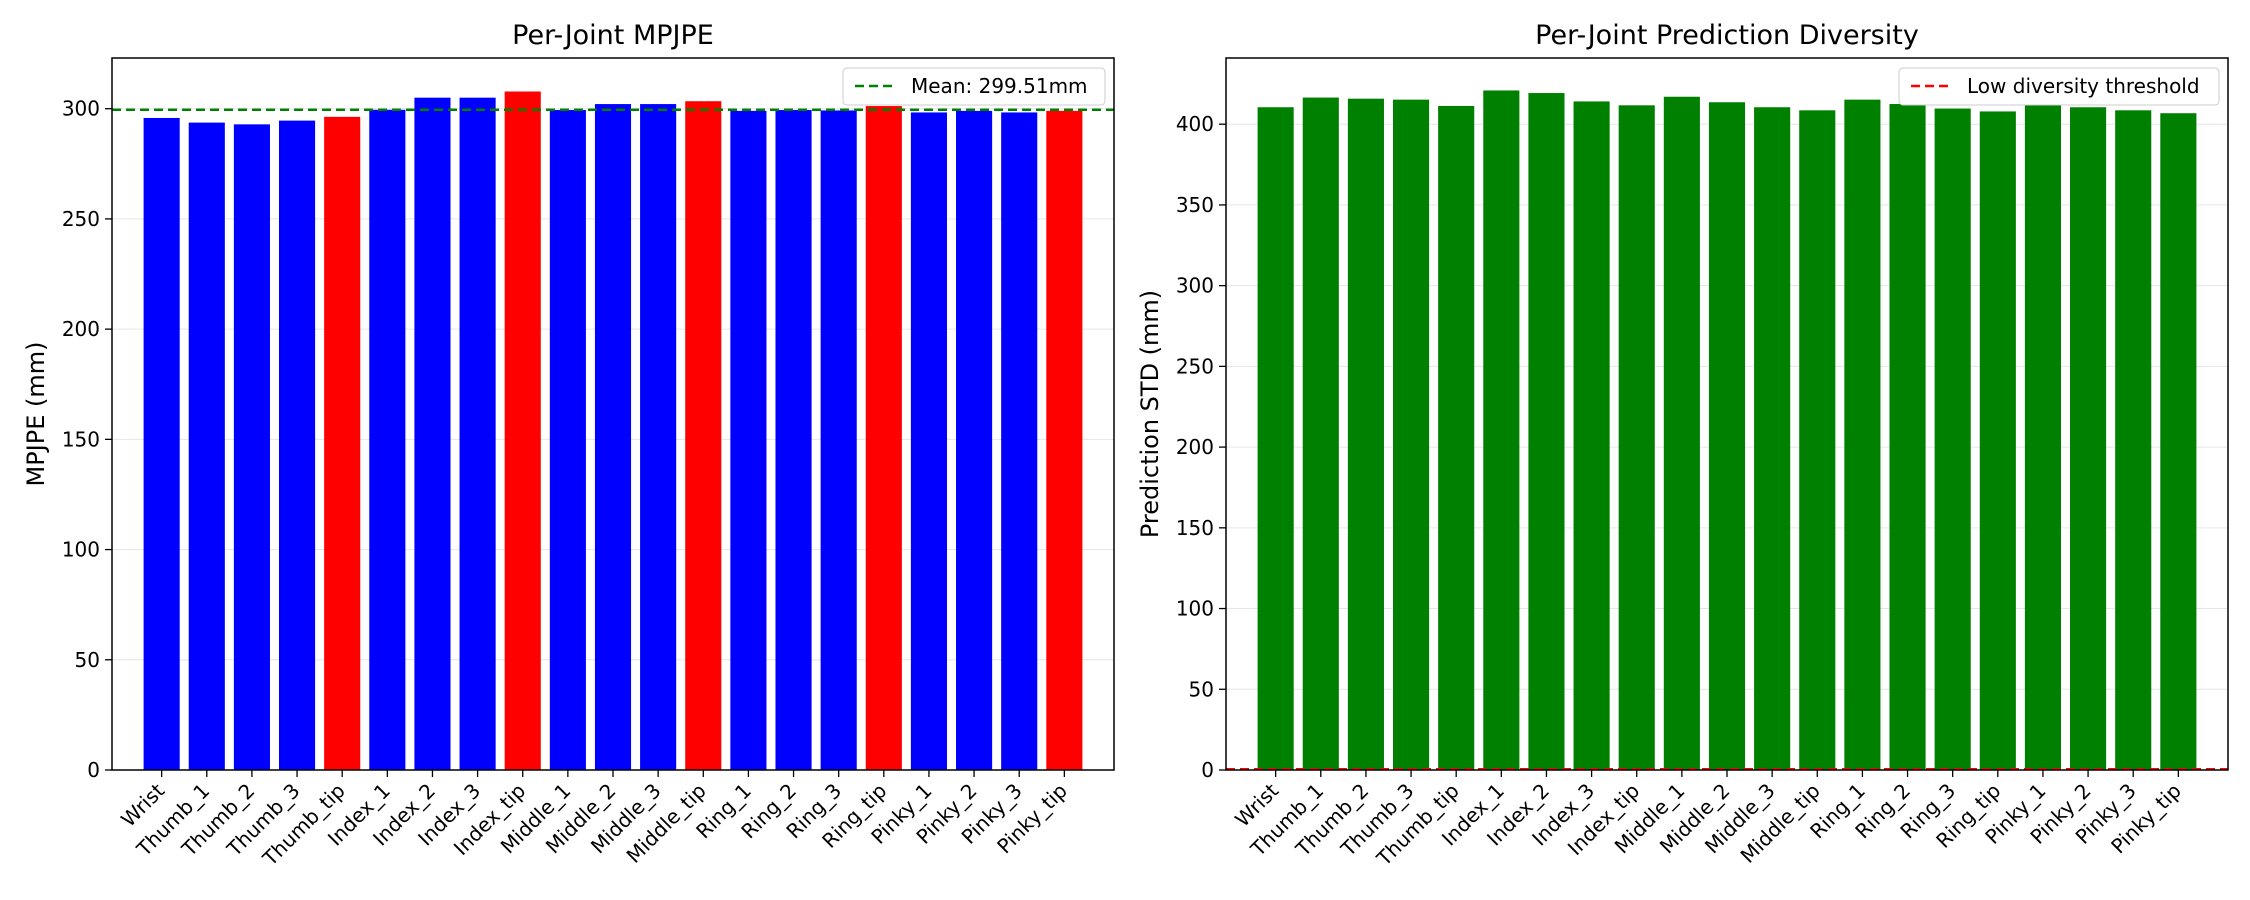 This screenshot has width=2250, height=900. I want to click on y-tick-label: 400, so click(1195, 124).